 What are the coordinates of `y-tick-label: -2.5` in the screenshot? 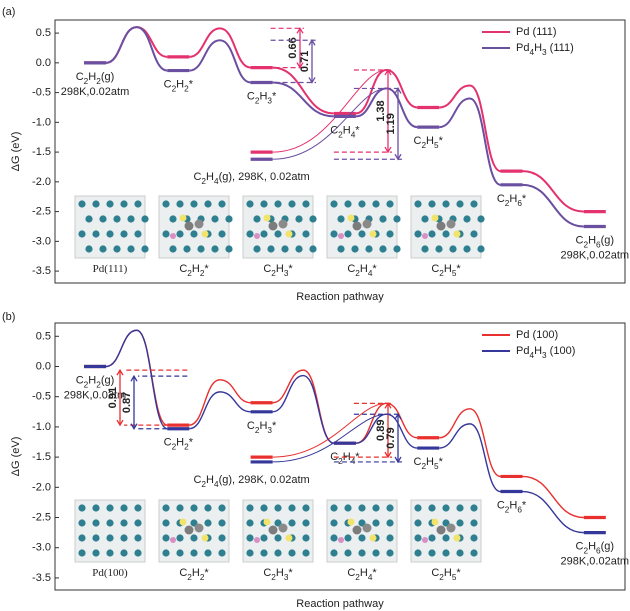 It's located at (41, 212).